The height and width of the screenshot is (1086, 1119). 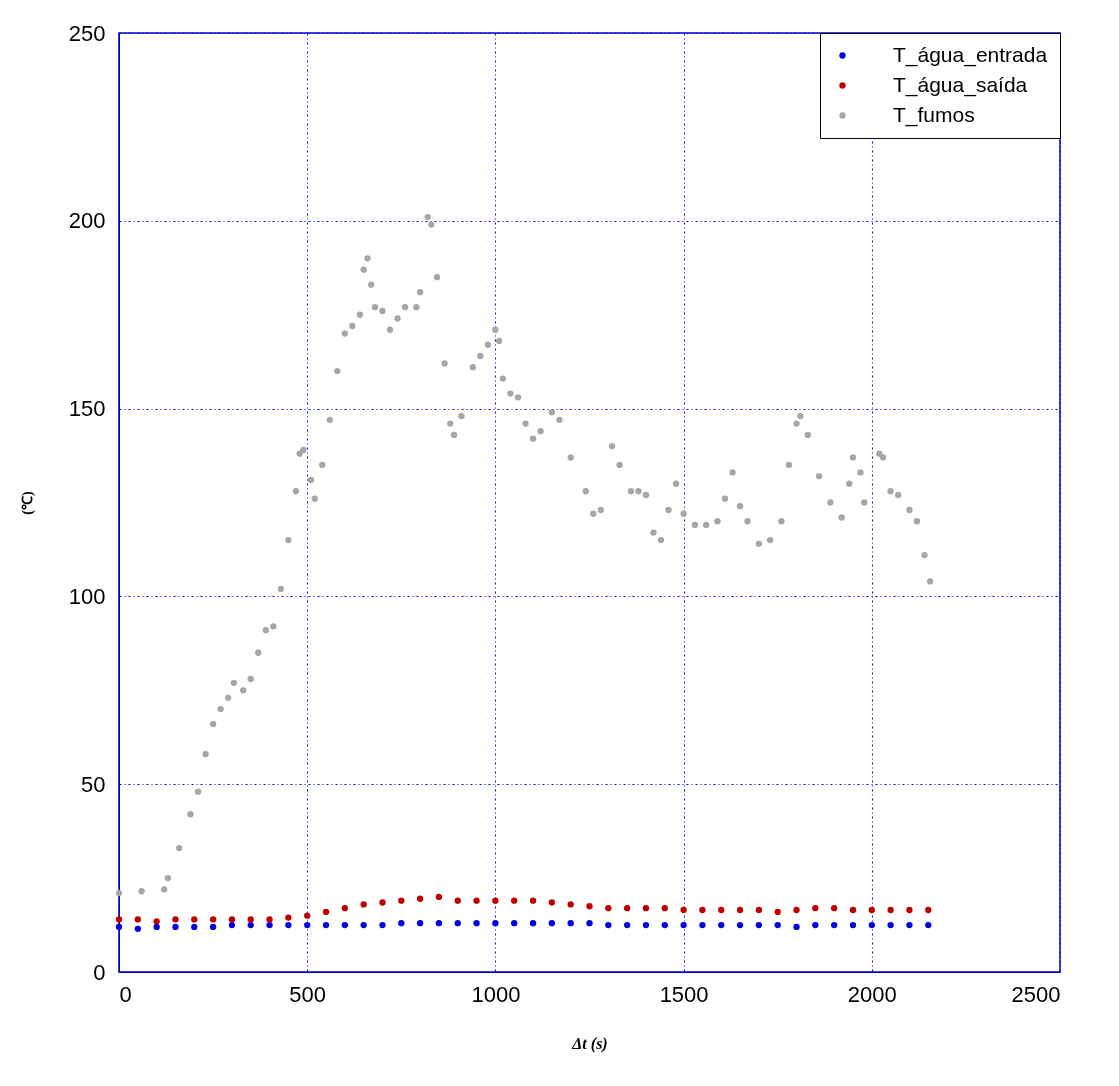 I want to click on x-tick-label: 2500, so click(x=1036, y=994).